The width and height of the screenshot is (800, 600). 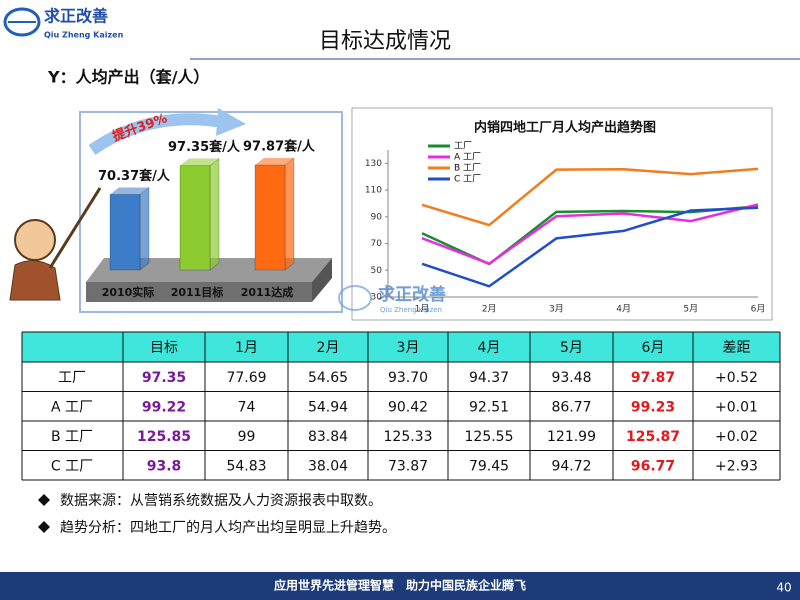 I want to click on table-cell: 97.35, so click(x=164, y=378).